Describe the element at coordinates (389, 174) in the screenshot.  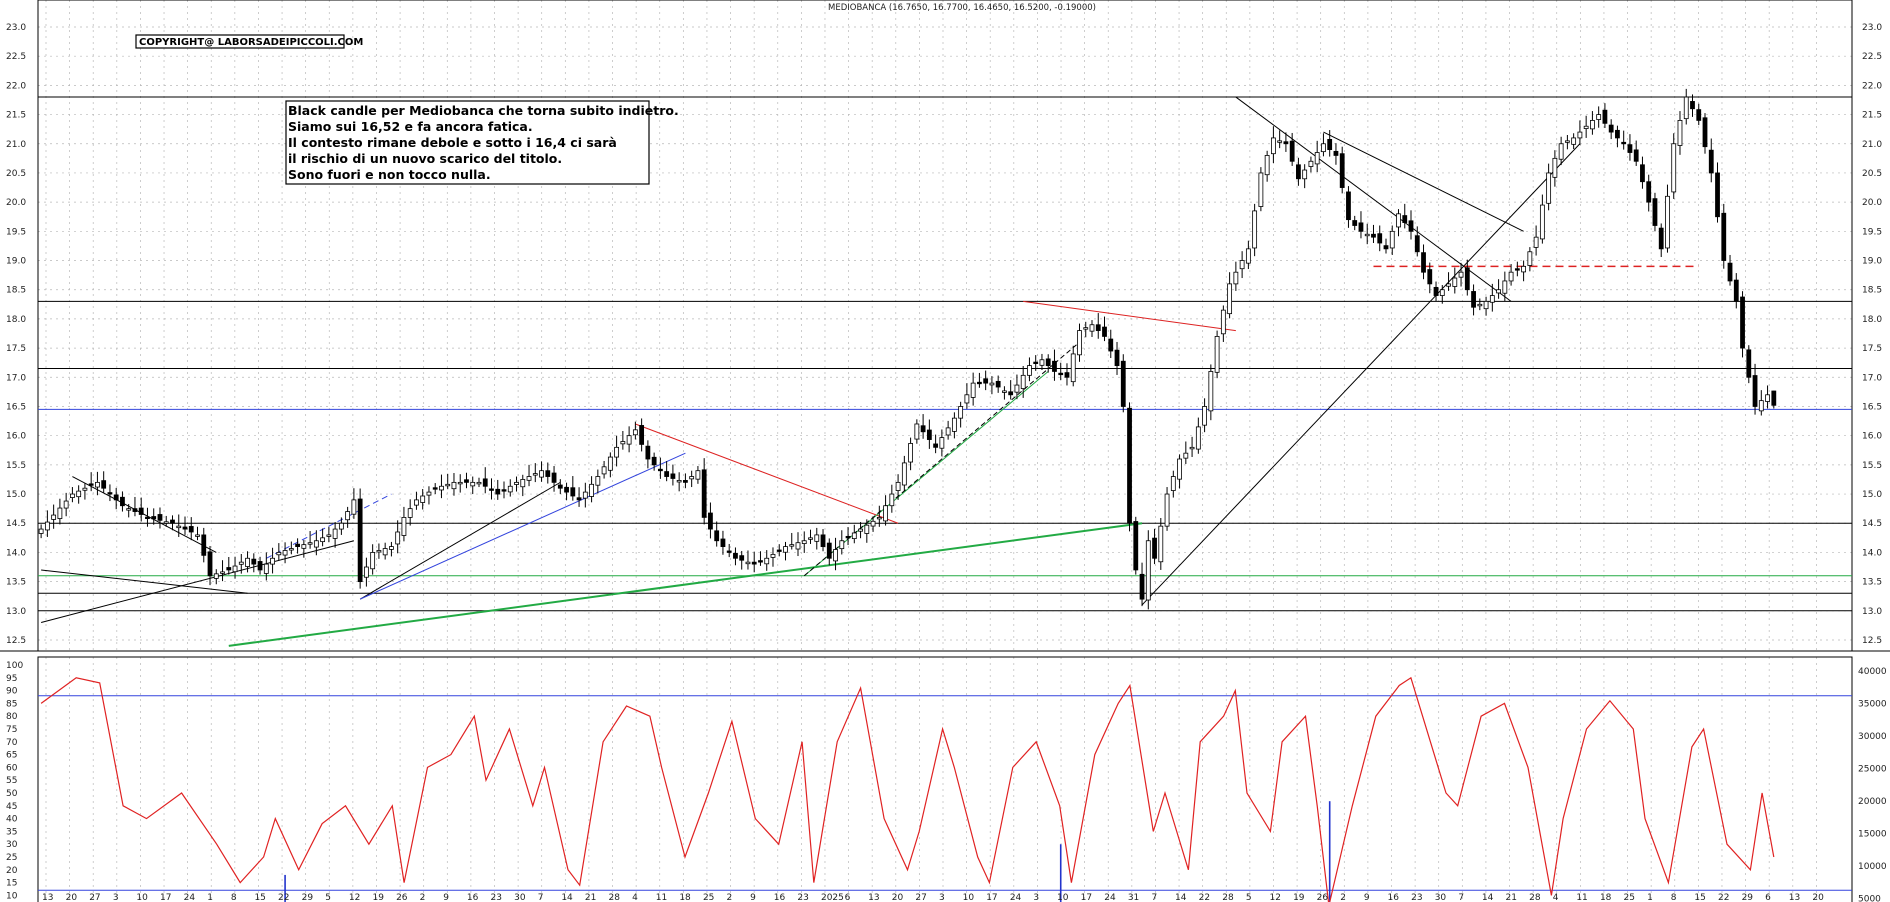
I see `annotation-line-5: Sono fuori e non tocco nulla.` at that location.